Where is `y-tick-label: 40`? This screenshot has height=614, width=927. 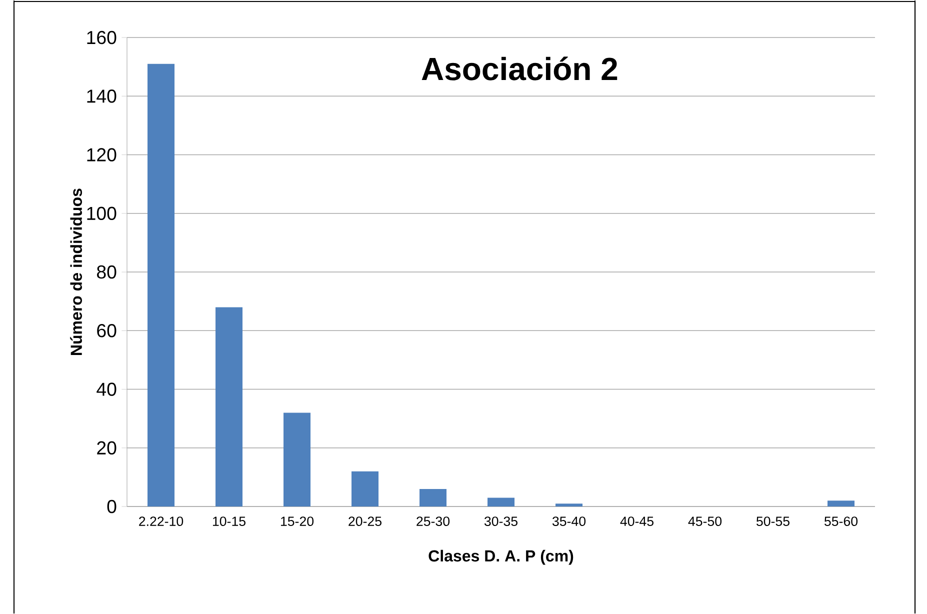
y-tick-label: 40 is located at coordinates (106, 389).